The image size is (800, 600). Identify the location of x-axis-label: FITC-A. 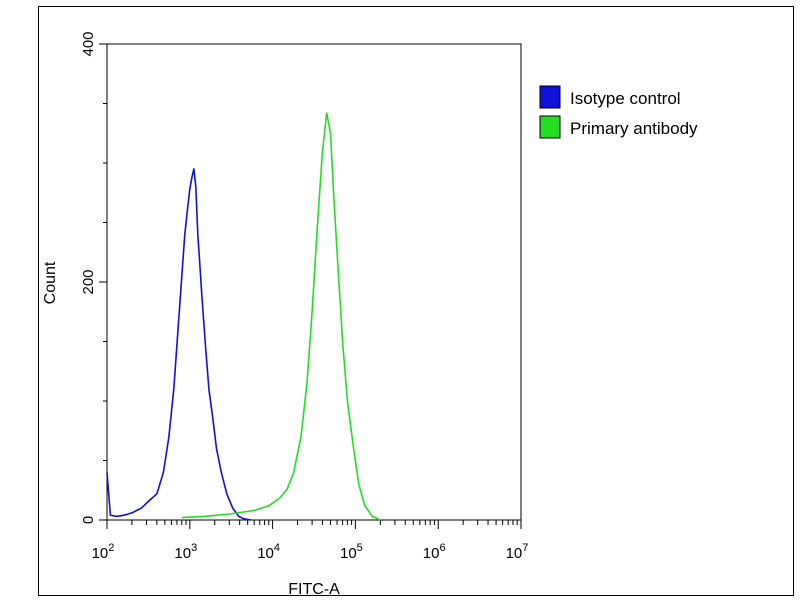
(314, 589).